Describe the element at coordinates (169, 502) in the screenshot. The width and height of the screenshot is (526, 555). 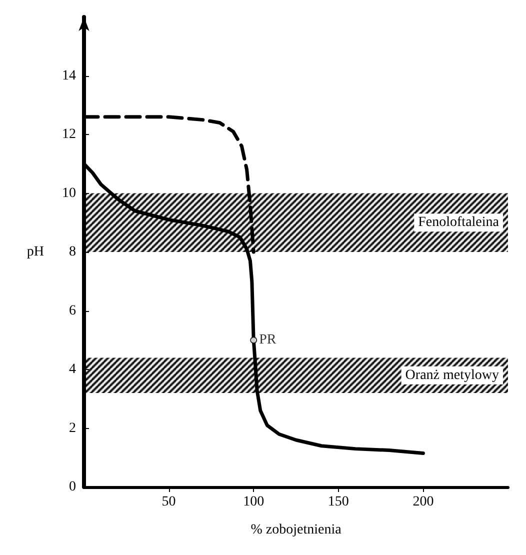
I see `x-tick-label: 50` at that location.